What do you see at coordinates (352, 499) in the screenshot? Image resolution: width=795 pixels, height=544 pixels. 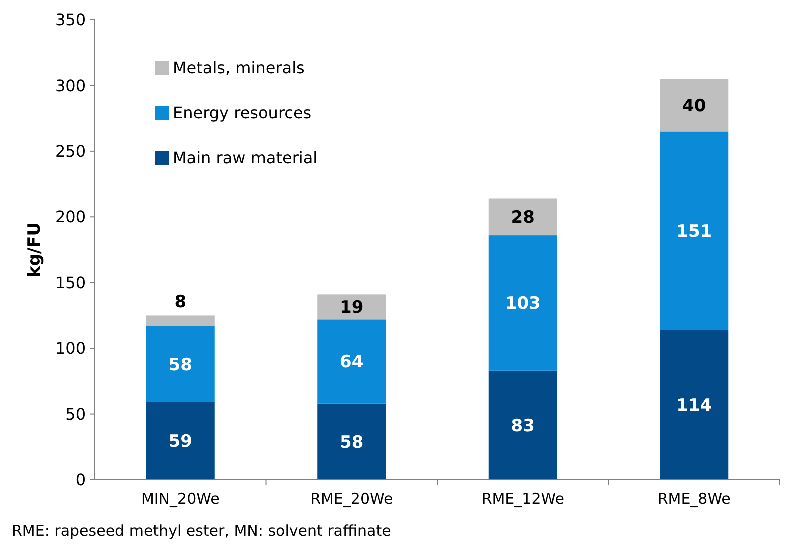 I see `x-tick-label: RME_20We` at bounding box center [352, 499].